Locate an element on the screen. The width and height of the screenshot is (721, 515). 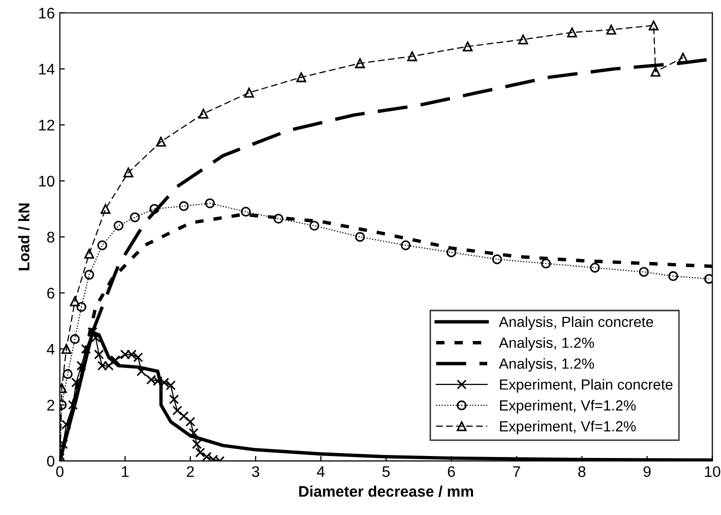
y-tick-label: 8 is located at coordinates (50, 237).